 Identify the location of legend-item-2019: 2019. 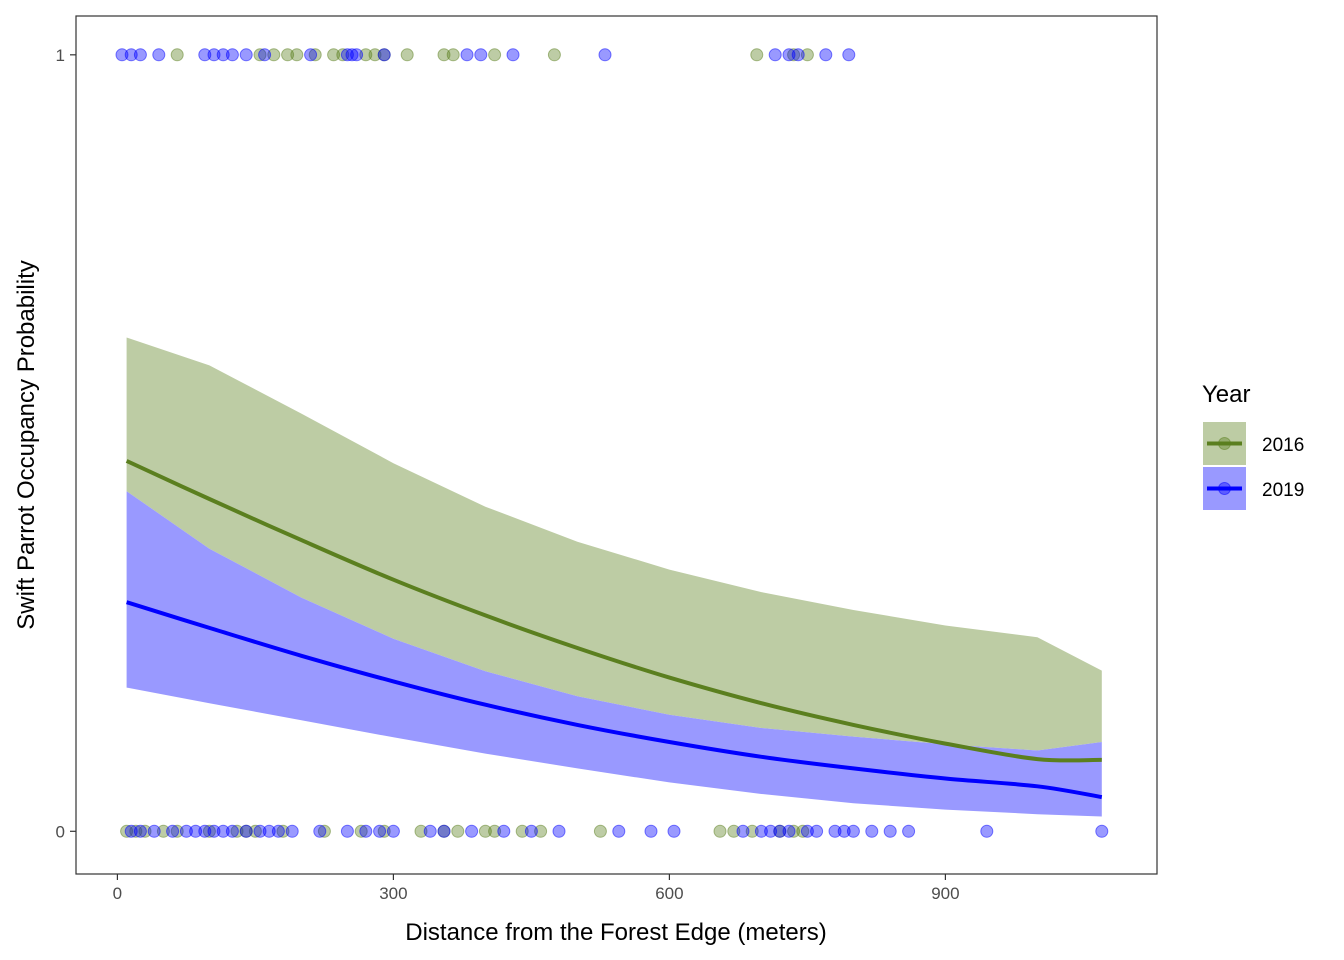
(1253, 488).